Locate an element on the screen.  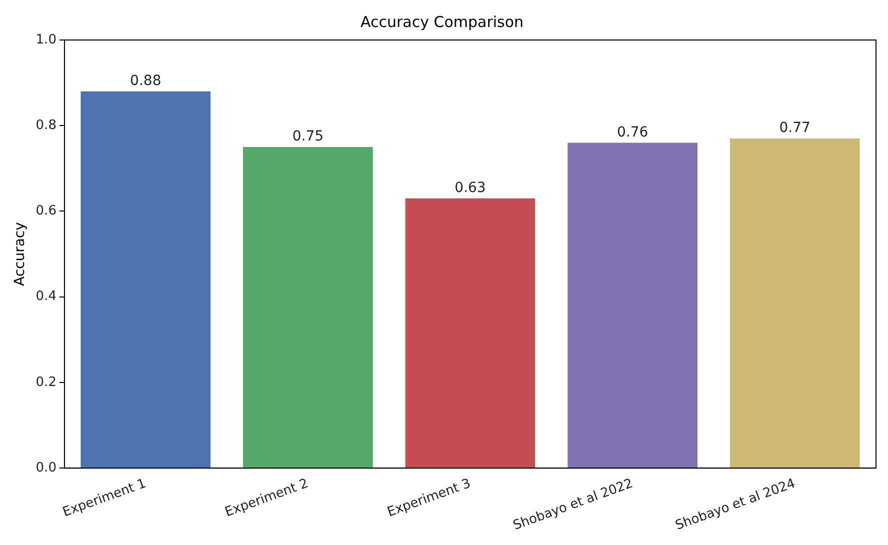
data-label: 0.77 is located at coordinates (794, 128).